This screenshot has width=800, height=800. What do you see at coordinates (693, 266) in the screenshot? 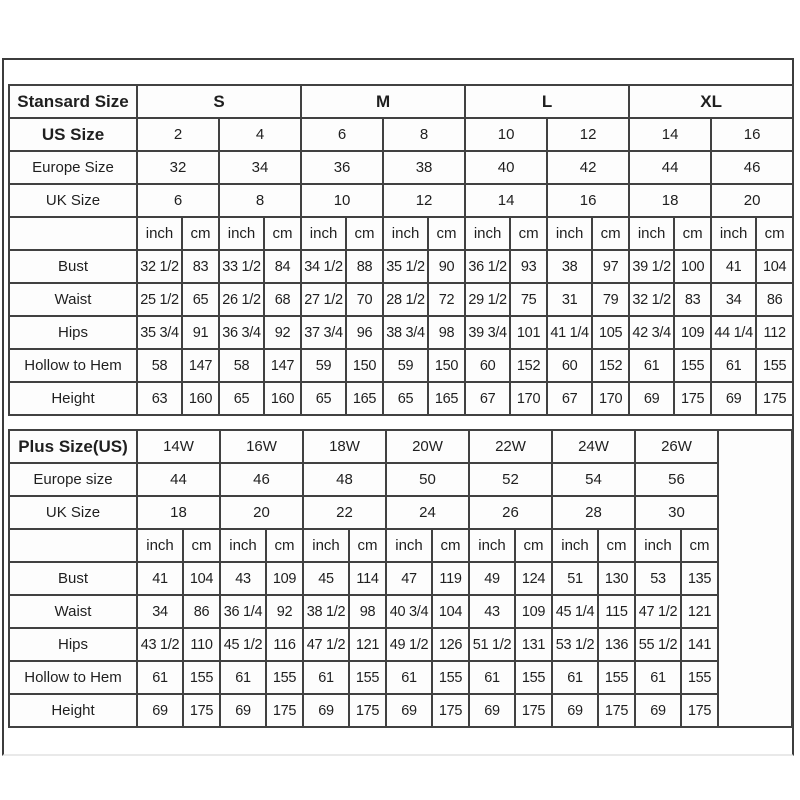
I see `measurement-value-cell: 100` at bounding box center [693, 266].